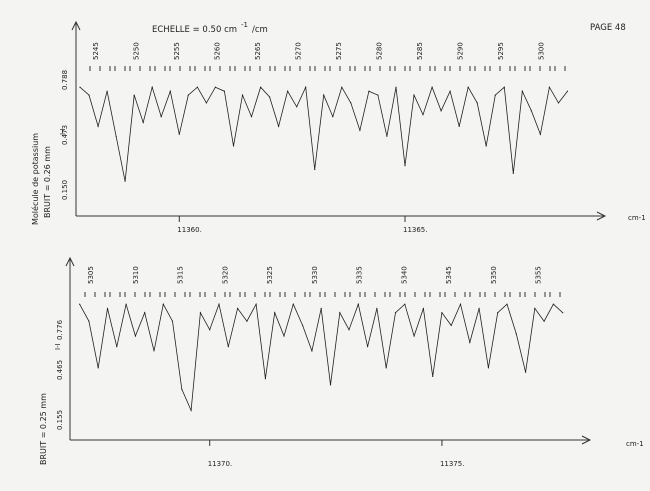 The image size is (650, 491). I want to click on panel2-line-number-label: 5310, so click(136, 275).